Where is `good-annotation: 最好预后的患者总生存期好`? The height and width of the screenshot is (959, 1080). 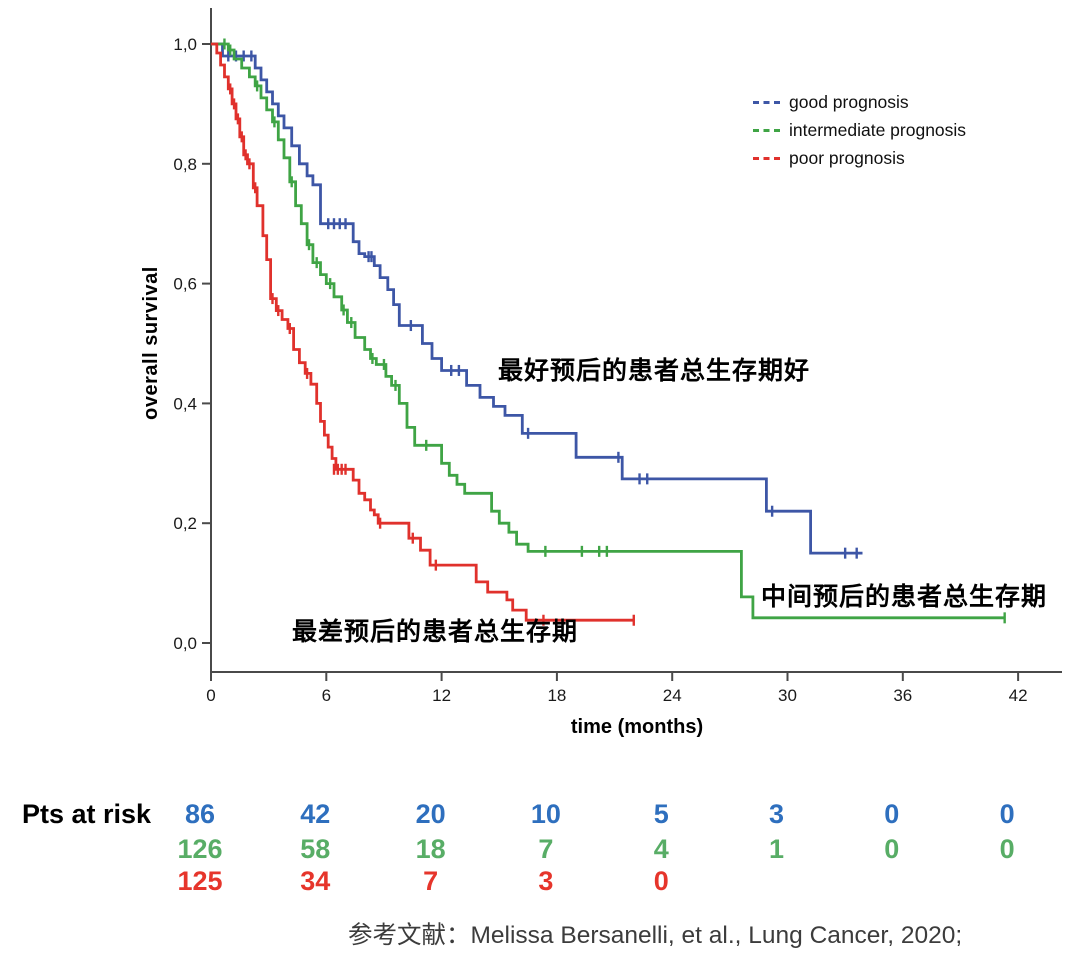
good-annotation: 最好预后的患者总生存期好 is located at coordinates (654, 371).